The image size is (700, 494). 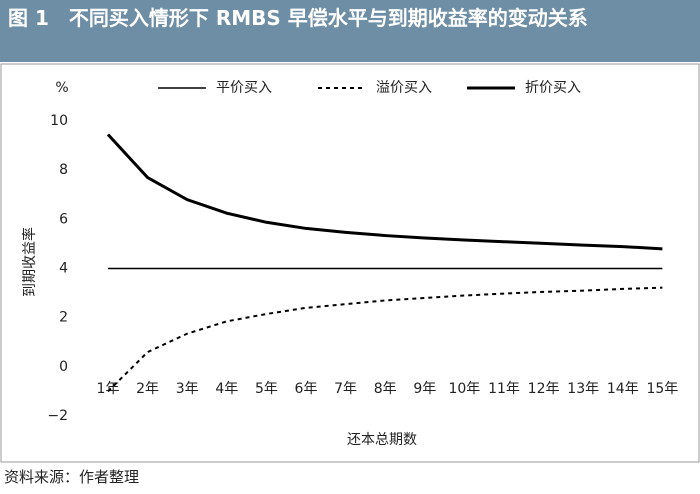 What do you see at coordinates (306, 389) in the screenshot?
I see `x-tick-label: 6年` at bounding box center [306, 389].